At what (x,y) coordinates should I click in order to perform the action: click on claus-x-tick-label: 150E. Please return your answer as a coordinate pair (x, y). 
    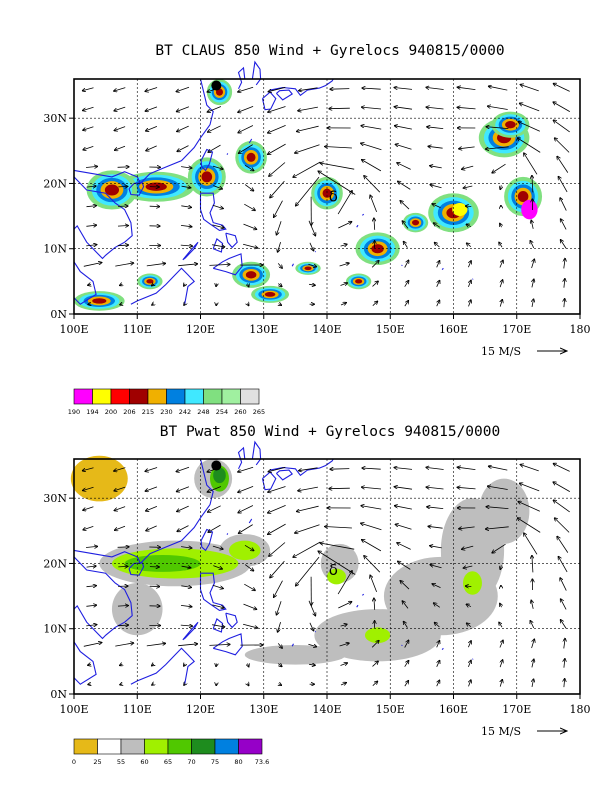
    Looking at the image, I should click on (390, 329).